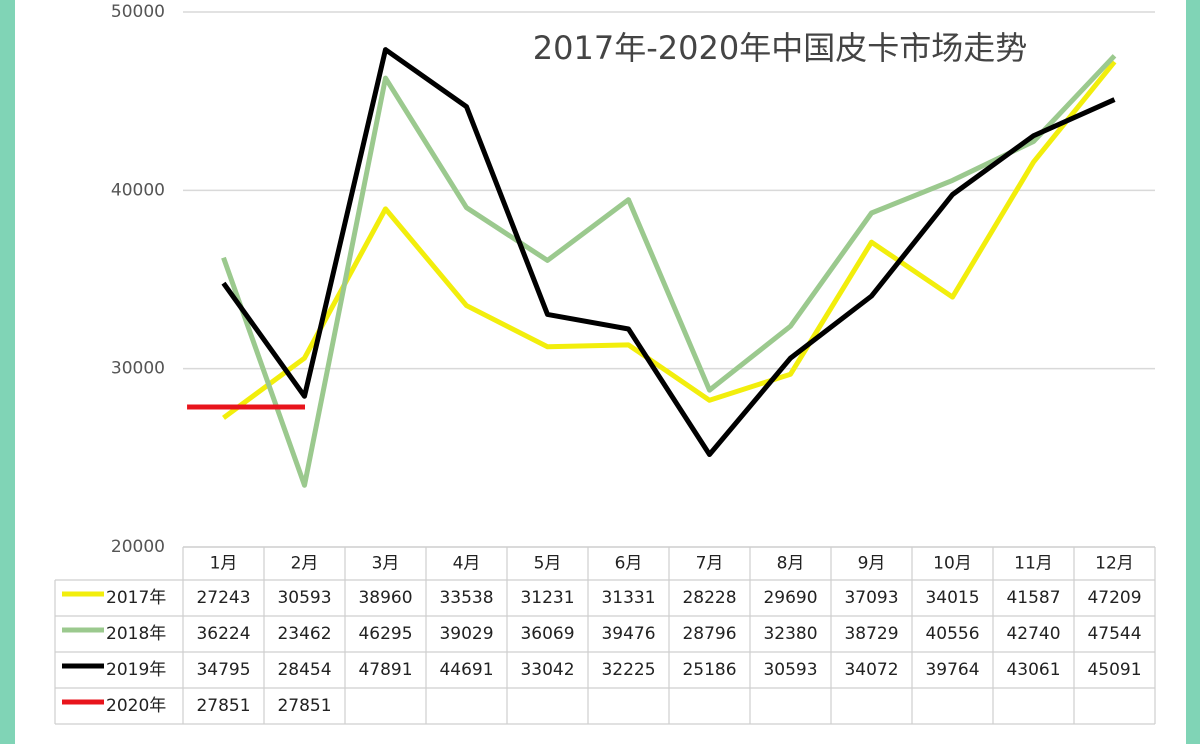  Describe the element at coordinates (1114, 670) in the screenshot. I see `table-value: 45091` at that location.